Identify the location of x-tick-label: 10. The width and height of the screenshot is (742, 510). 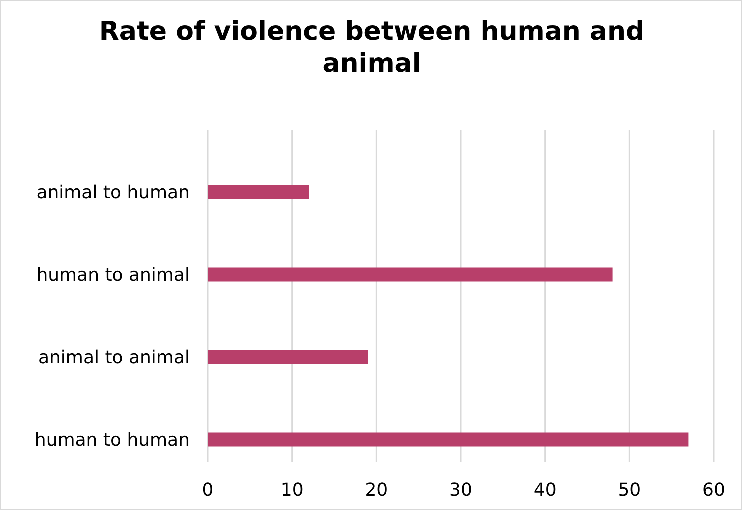
(292, 490).